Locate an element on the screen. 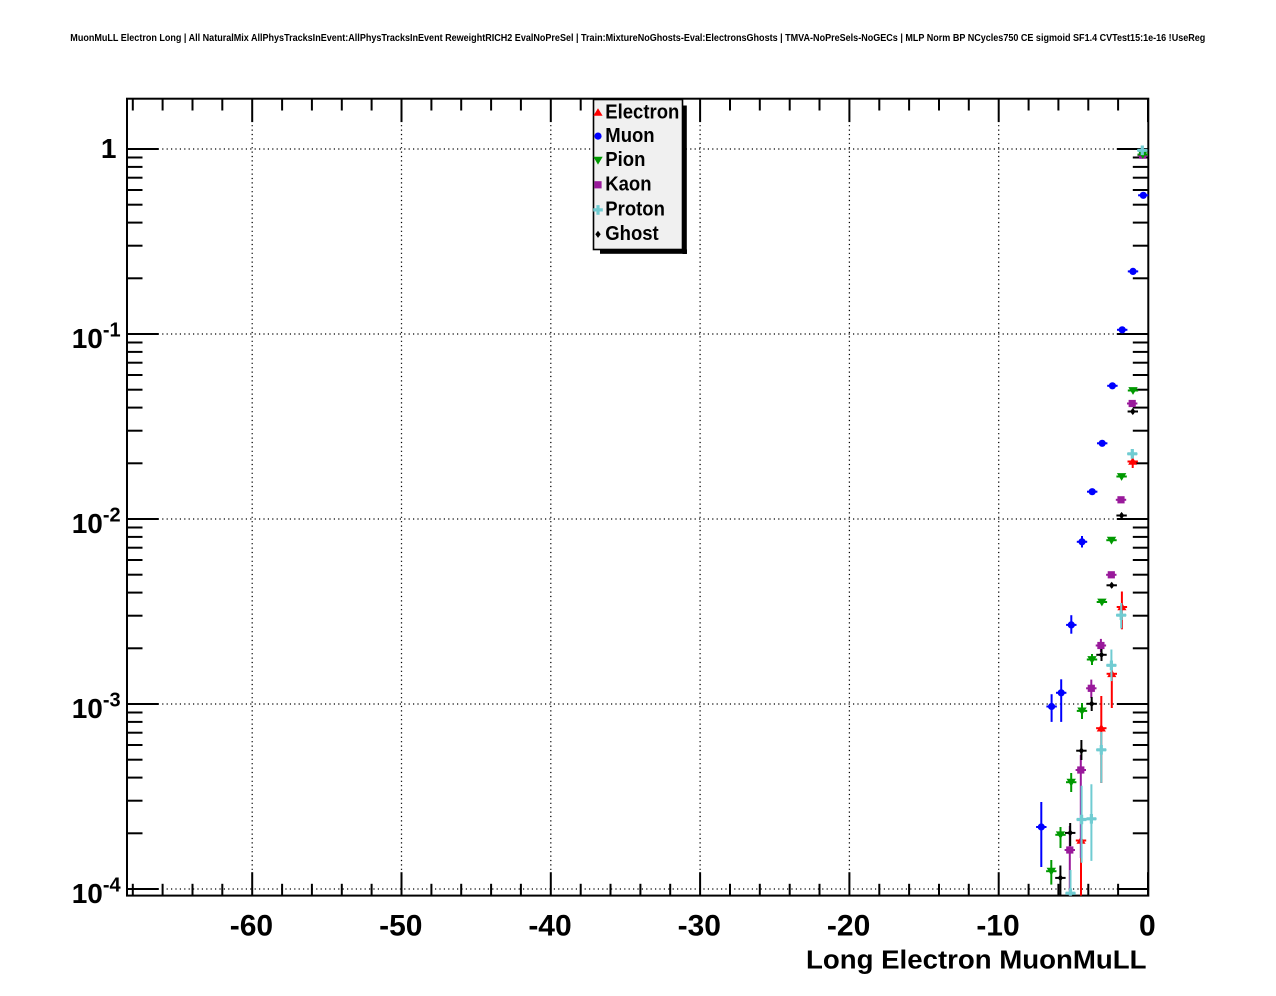 The height and width of the screenshot is (996, 1276). svg-text: Electron is located at coordinates (642, 112).